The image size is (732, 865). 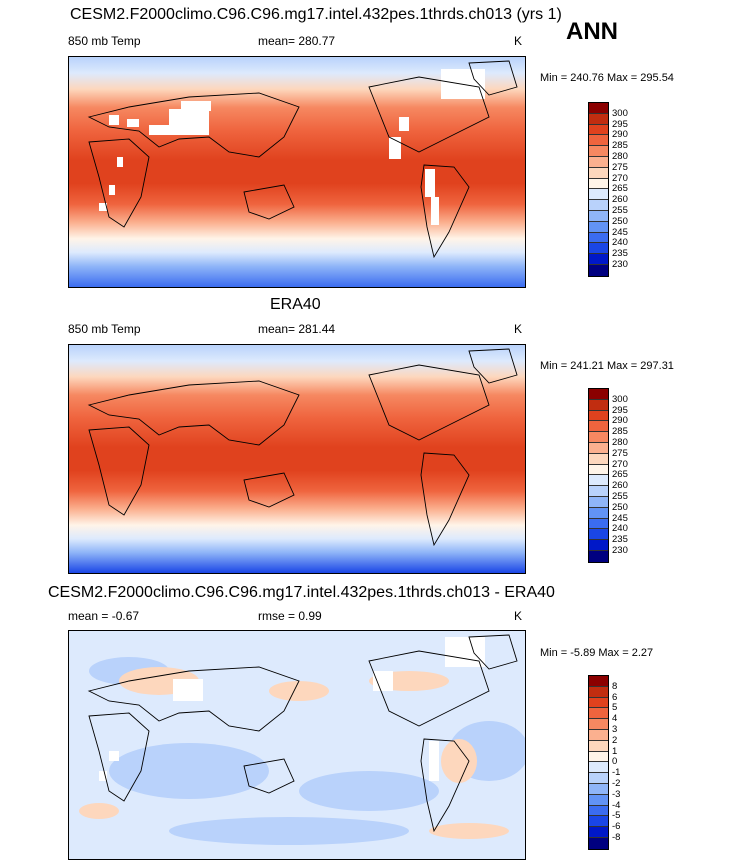 What do you see at coordinates (295, 304) in the screenshot?
I see `panel2-title: ERA40` at bounding box center [295, 304].